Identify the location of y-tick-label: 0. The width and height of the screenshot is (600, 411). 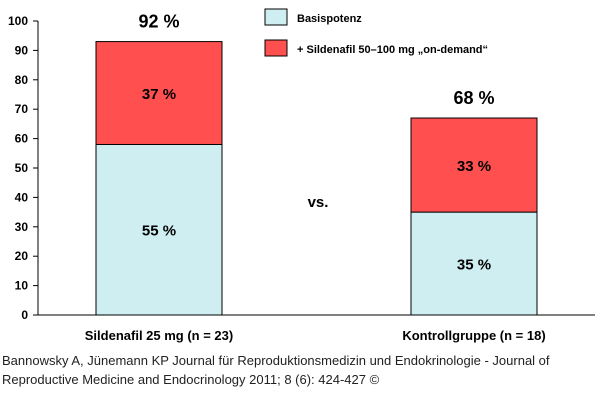
(24, 315).